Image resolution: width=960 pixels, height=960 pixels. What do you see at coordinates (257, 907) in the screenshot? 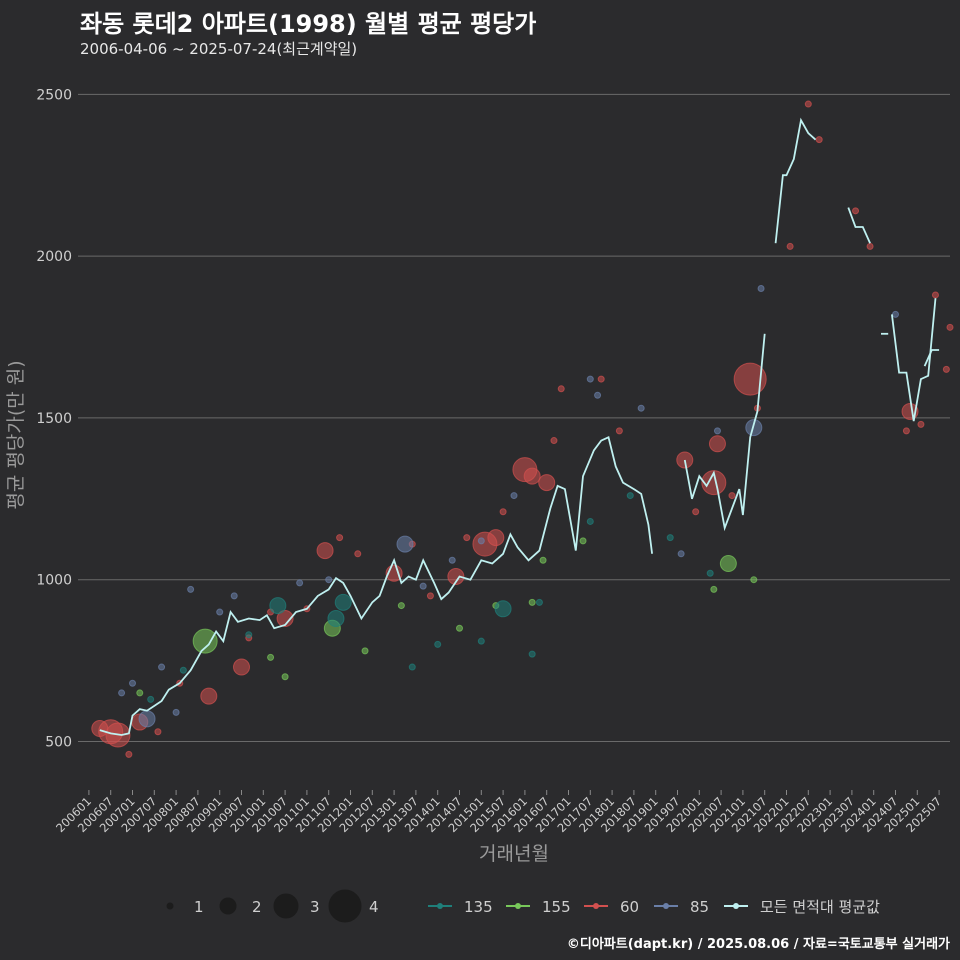
I see `legend-size-label: 2` at bounding box center [257, 907].